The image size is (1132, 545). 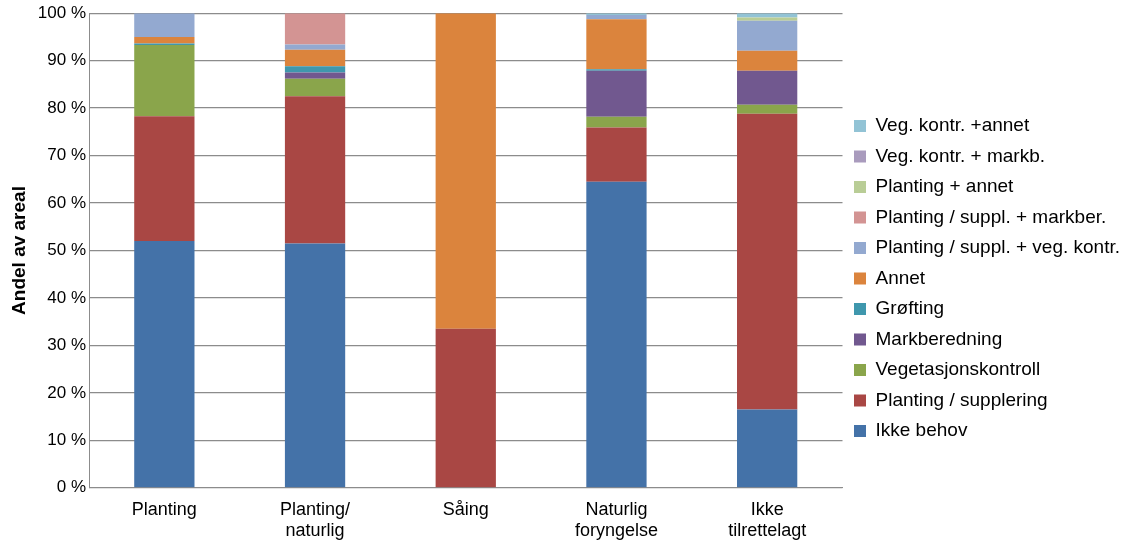 What do you see at coordinates (998, 247) in the screenshot?
I see `legend-label: Planting / suppl. + veg. kontr.` at bounding box center [998, 247].